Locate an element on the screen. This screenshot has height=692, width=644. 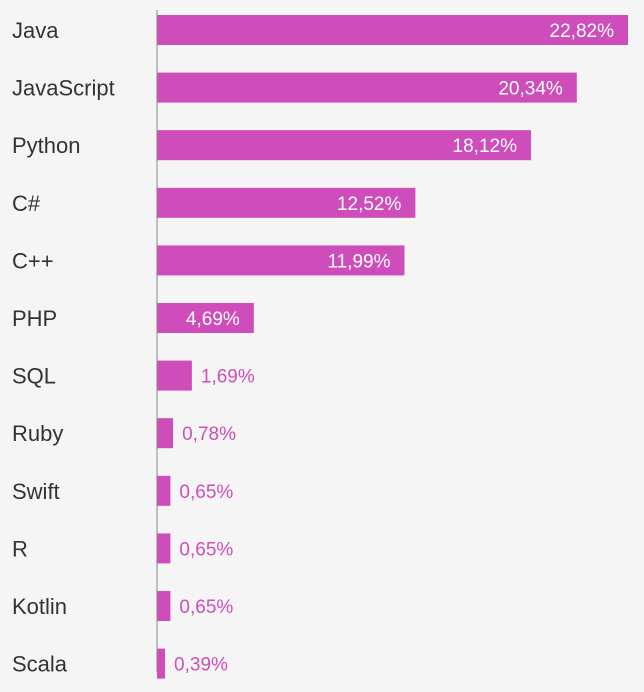
bar-csharp is located at coordinates (286, 202).